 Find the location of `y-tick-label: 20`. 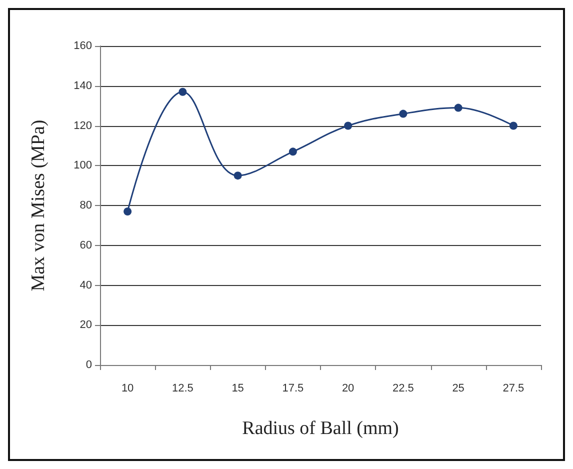

y-tick-label: 20 is located at coordinates (86, 325).